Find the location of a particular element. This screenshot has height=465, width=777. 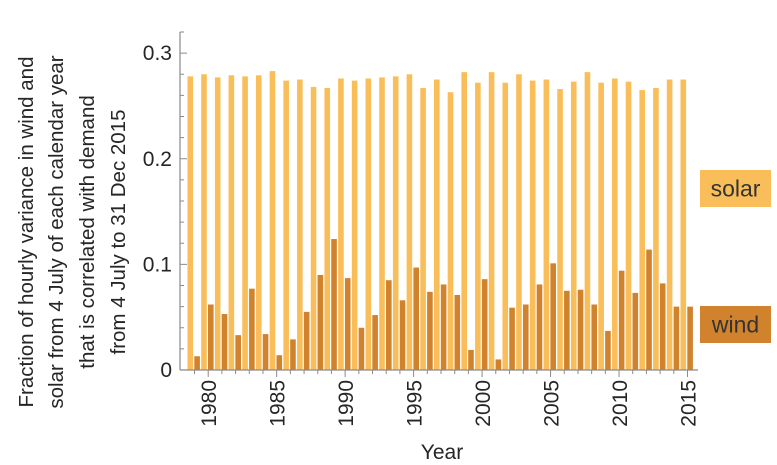

bar-solar-1999 is located at coordinates (464, 221).